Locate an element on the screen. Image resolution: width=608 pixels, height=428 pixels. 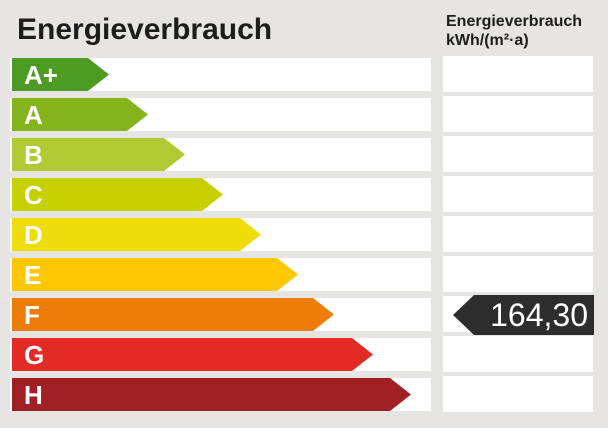
unit-header-line2: kWh/(m²·a) is located at coordinates (487, 40).